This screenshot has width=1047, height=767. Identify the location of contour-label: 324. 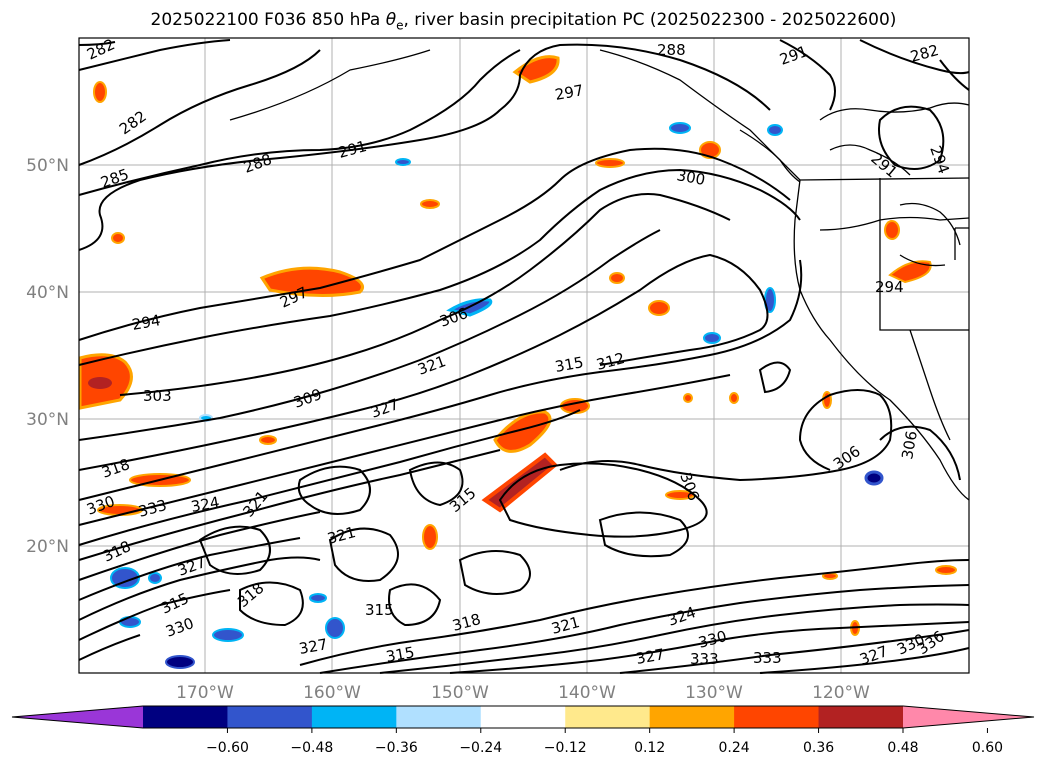
(205, 504).